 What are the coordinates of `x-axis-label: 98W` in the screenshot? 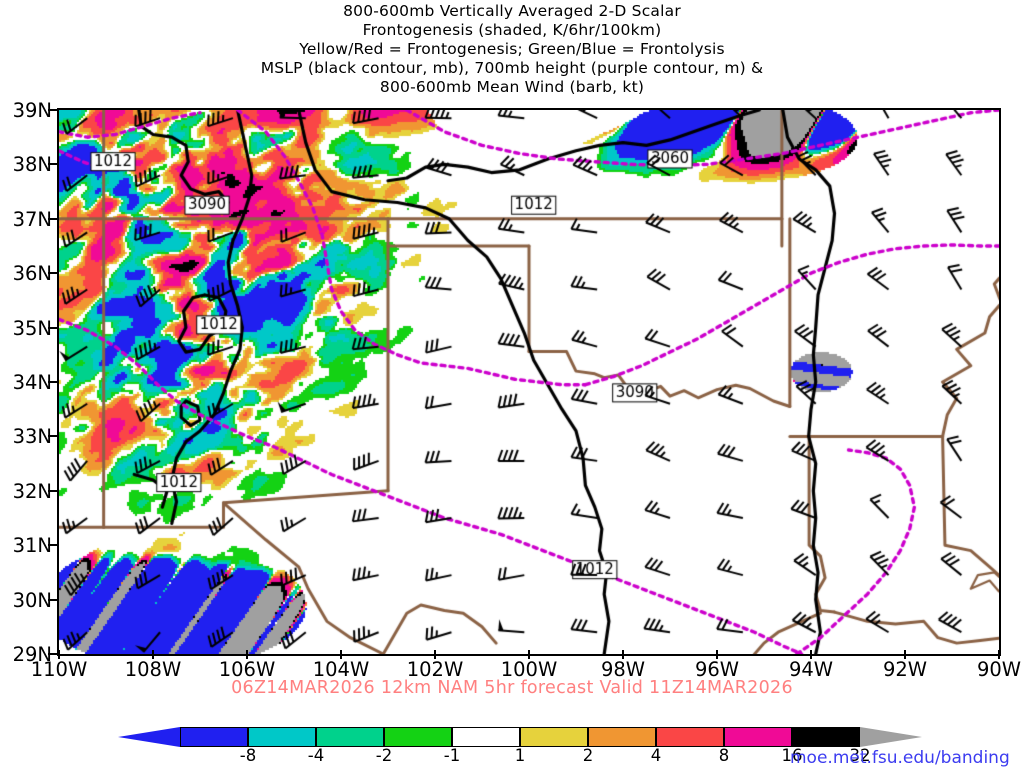 It's located at (623, 669).